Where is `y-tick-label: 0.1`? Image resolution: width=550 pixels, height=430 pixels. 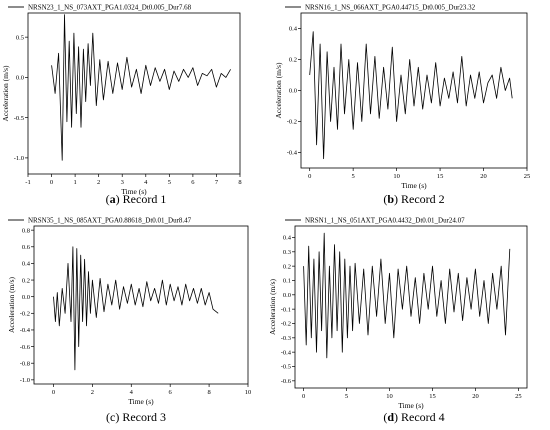 y-tick-label: 0.1 is located at coordinates (287, 281).